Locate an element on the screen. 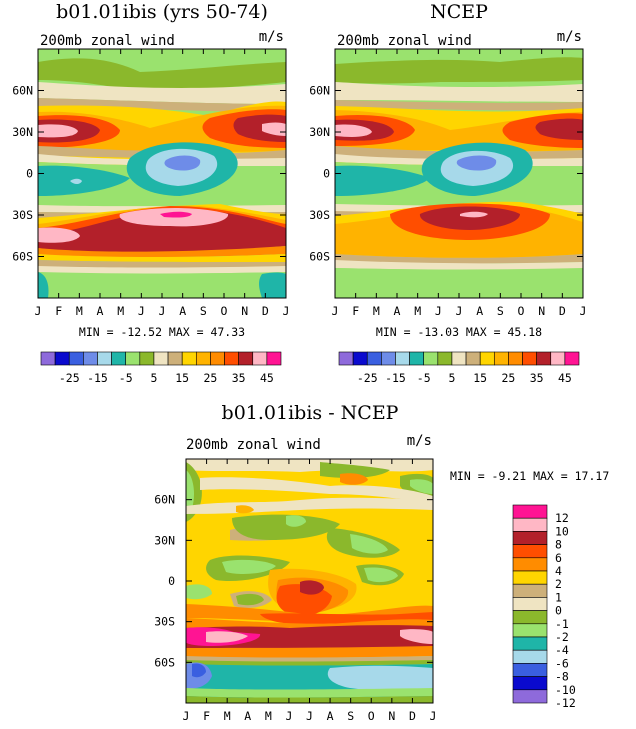 This screenshot has height=729, width=636. panel-ncep-subtitle: 200mb zonal wind is located at coordinates (404, 41).